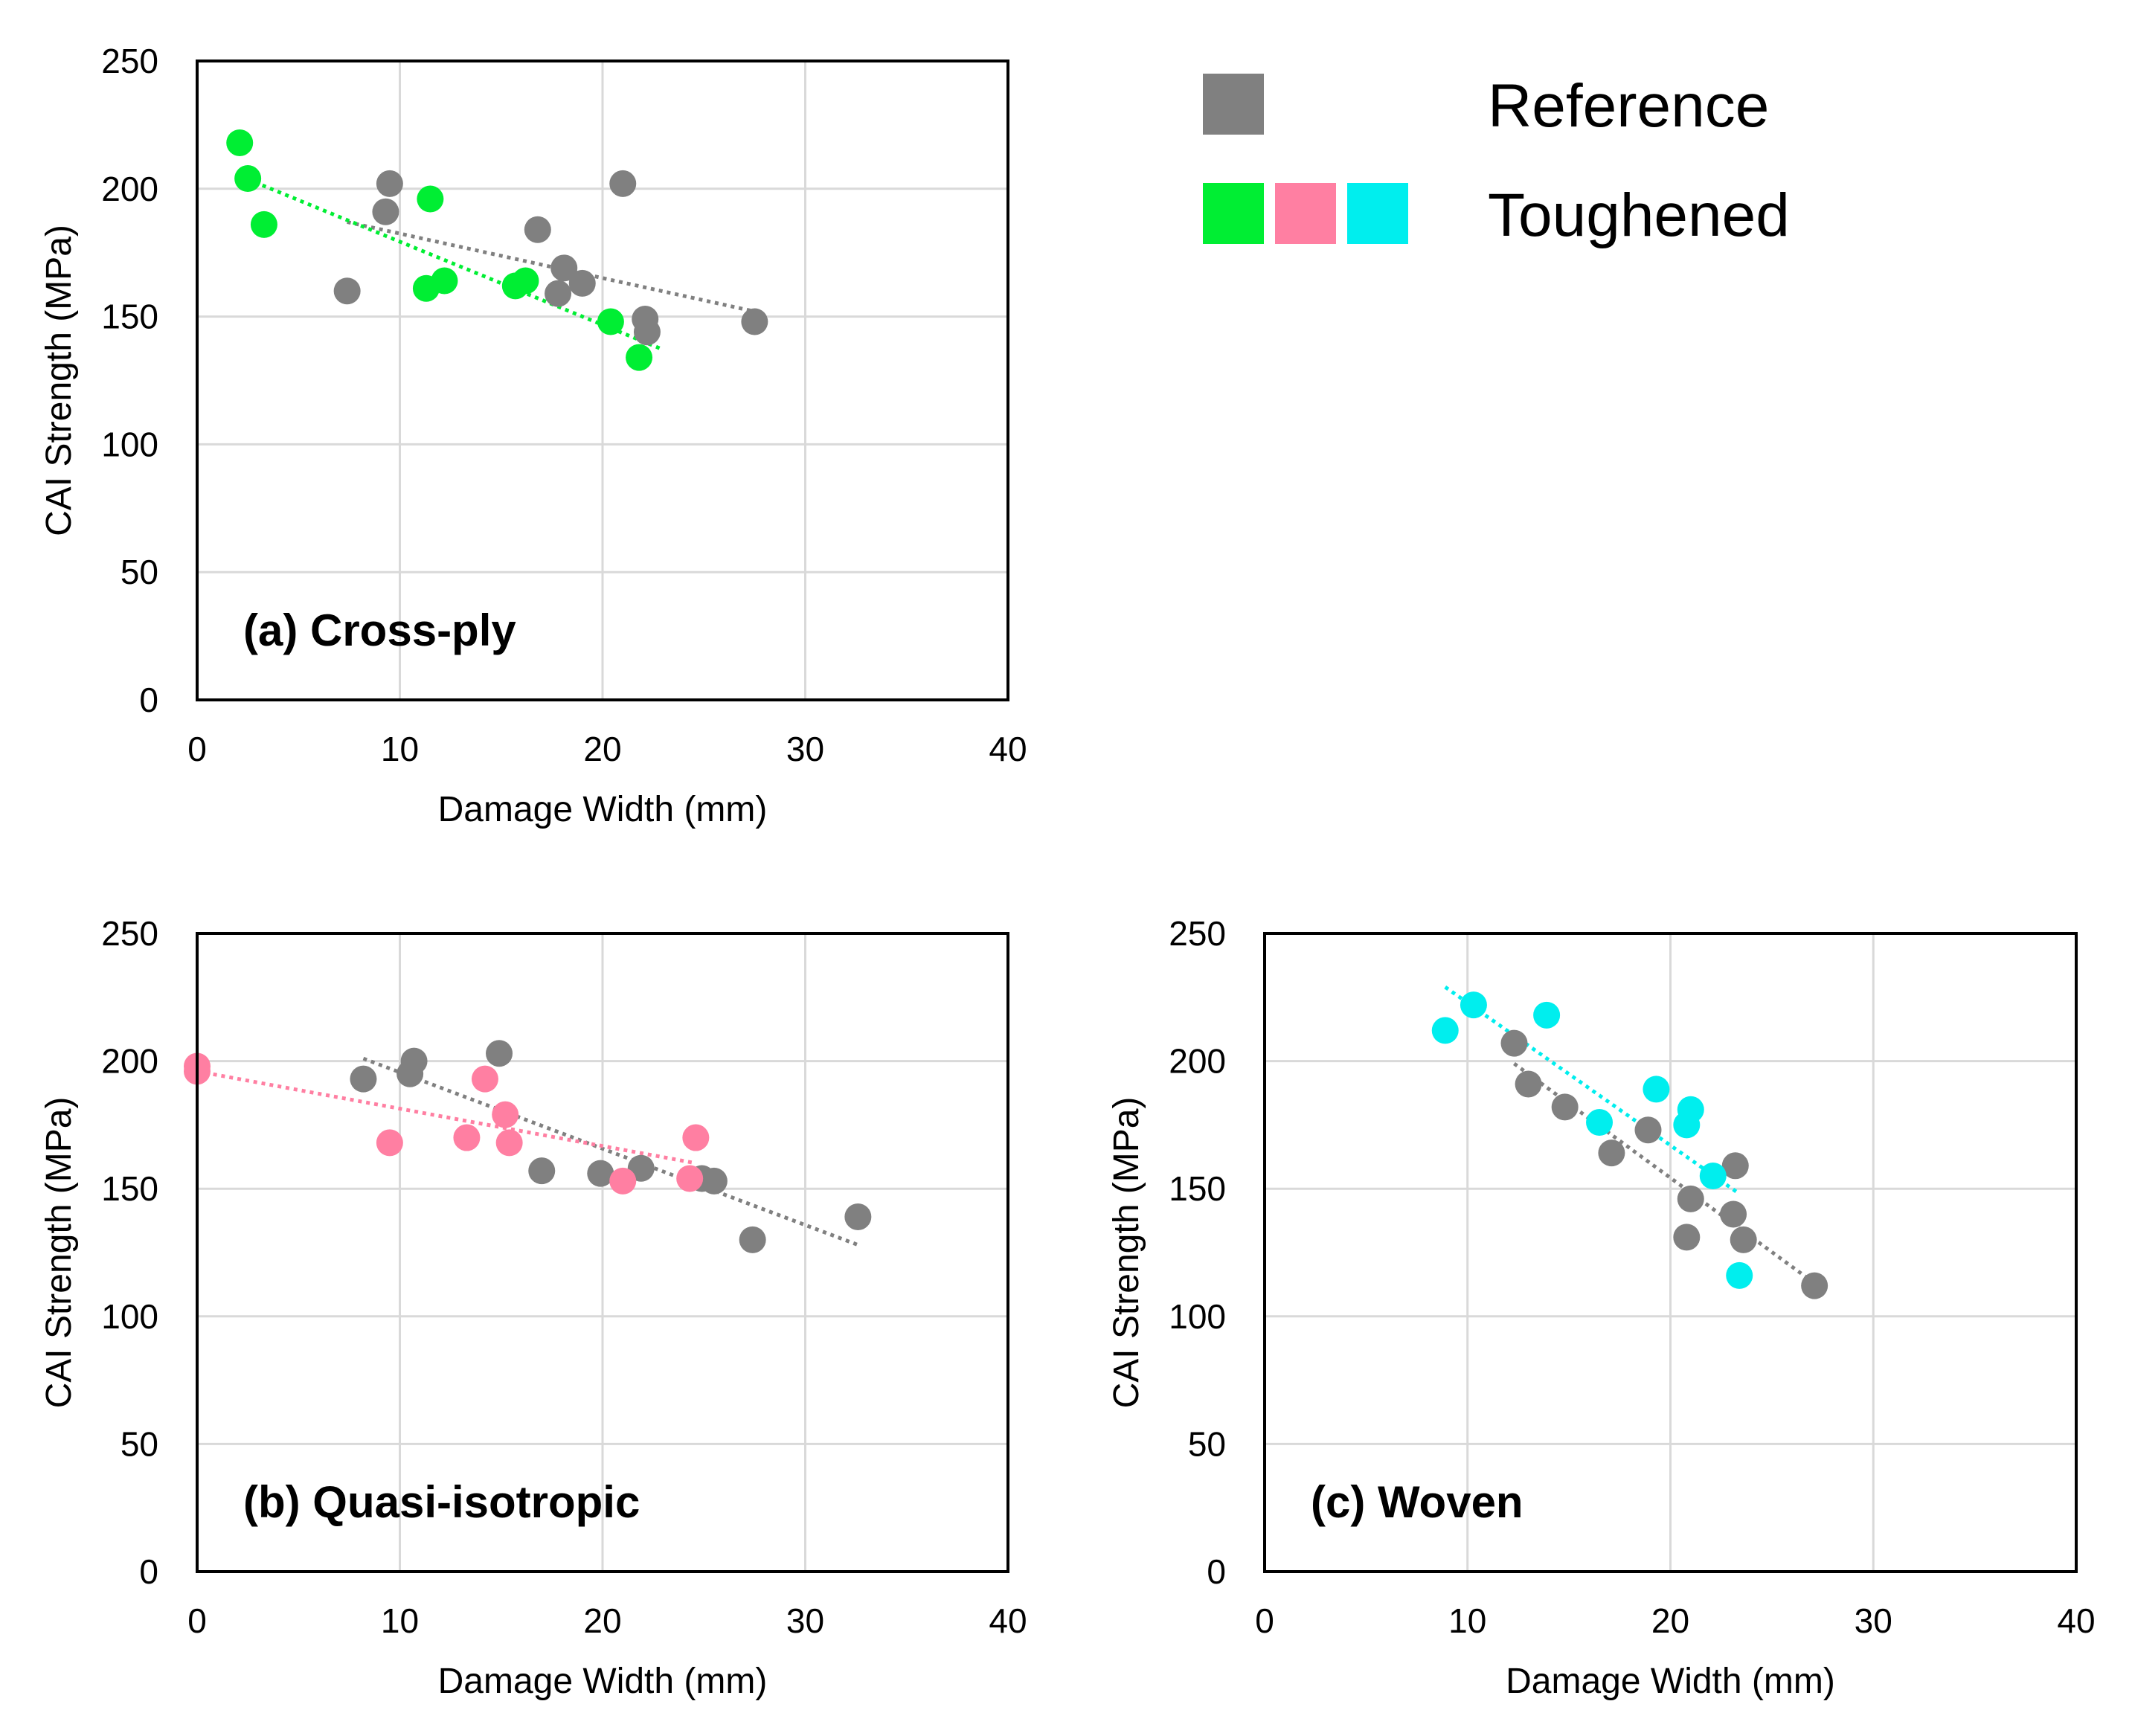 This screenshot has height=1736, width=2132. Describe the element at coordinates (442, 1502) in the screenshot. I see `panel-label: (b) Quasi-isotropic` at that location.